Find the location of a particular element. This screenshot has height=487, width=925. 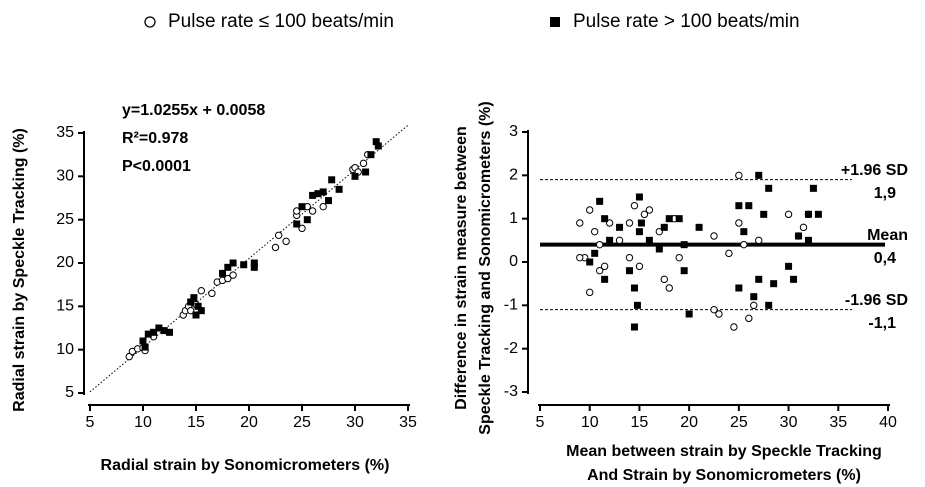

y-tick-label: 15 is located at coordinates (65, 306).